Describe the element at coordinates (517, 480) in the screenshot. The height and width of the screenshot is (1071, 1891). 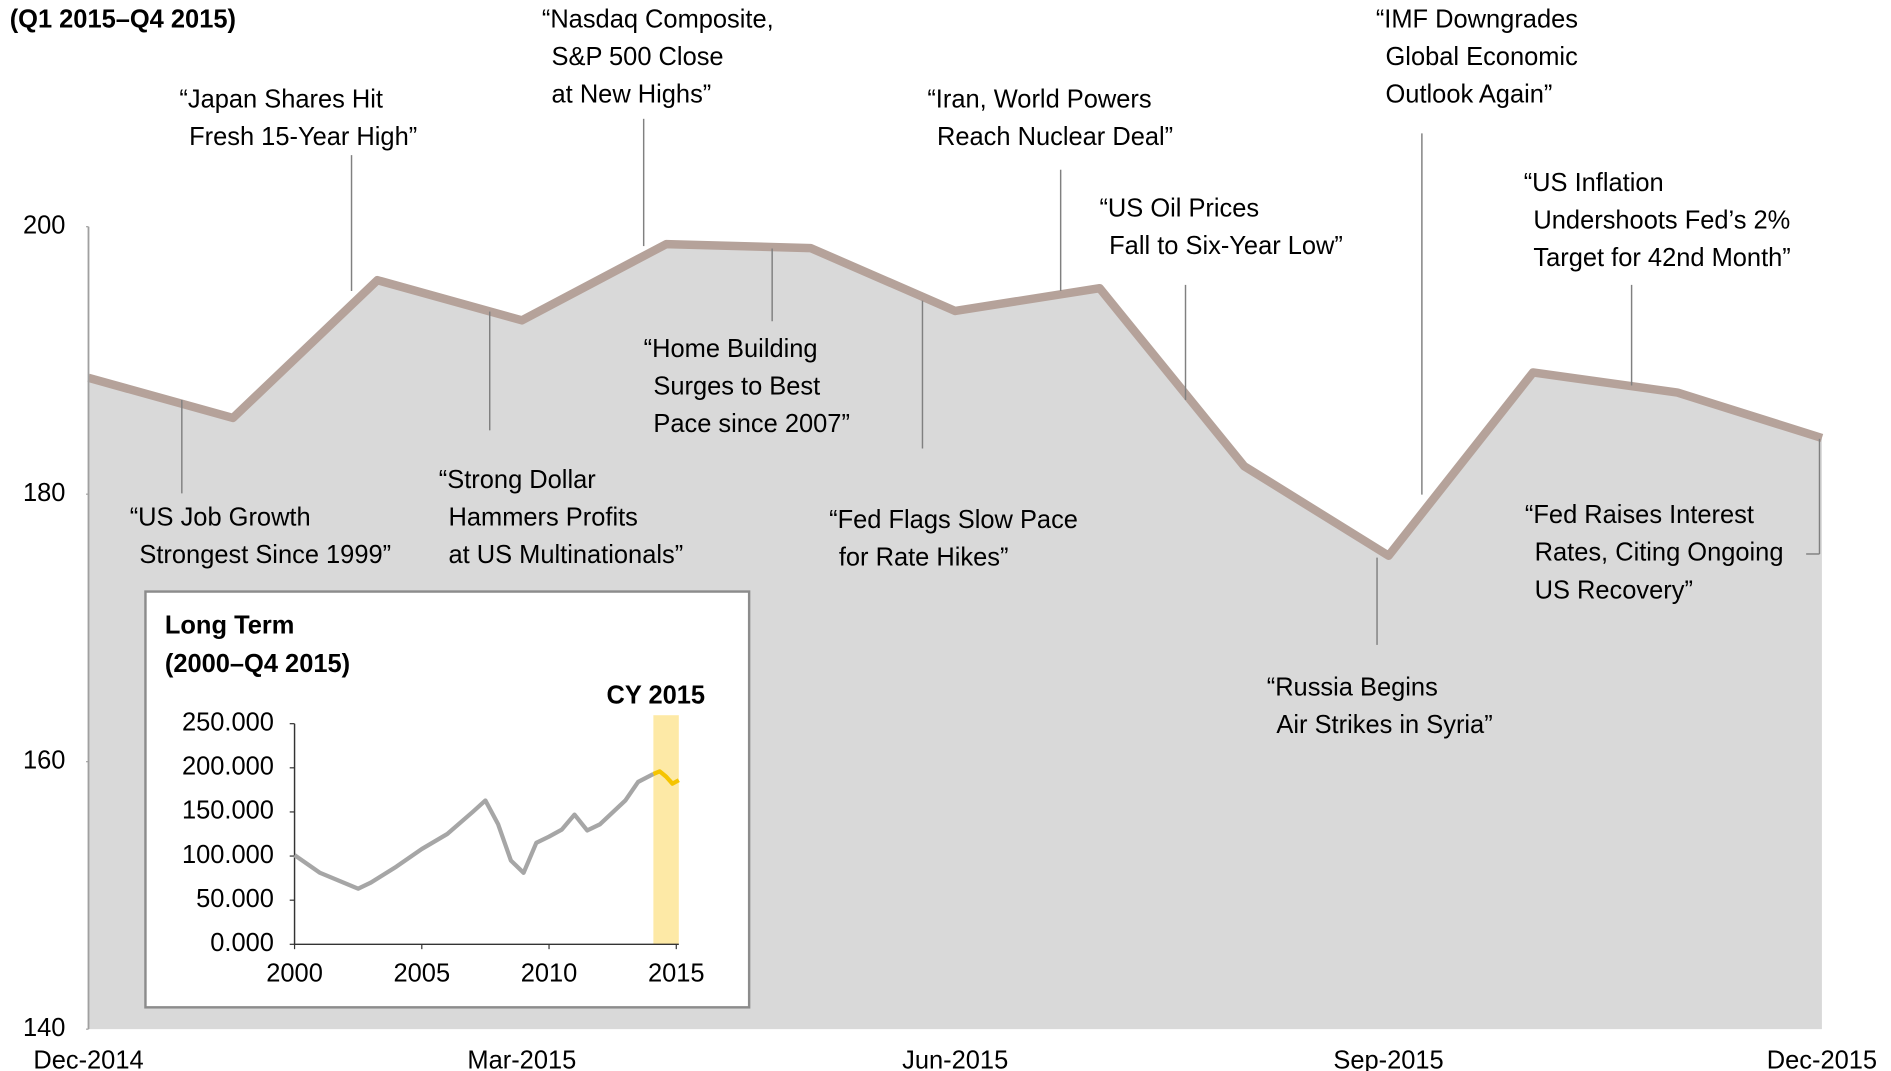
I see `annotation: “Strong Dollar` at that location.